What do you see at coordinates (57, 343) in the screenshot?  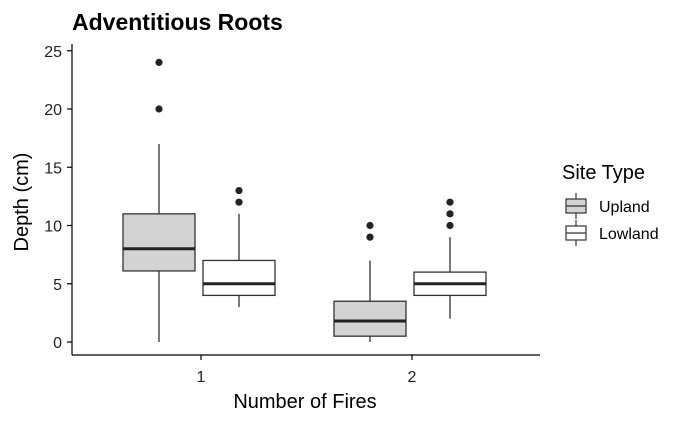 I see `y-tick-label: 0` at bounding box center [57, 343].